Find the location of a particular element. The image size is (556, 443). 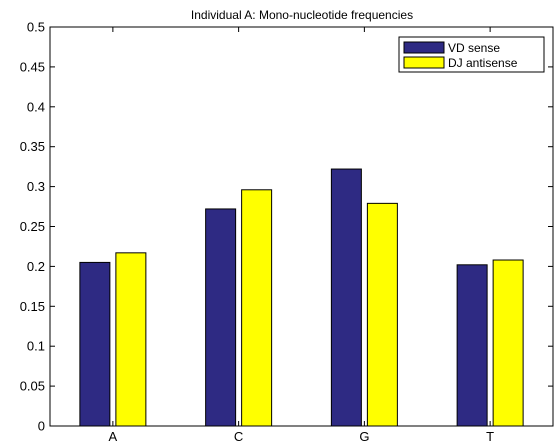

y-tick-label: 0.25 is located at coordinates (32, 226).